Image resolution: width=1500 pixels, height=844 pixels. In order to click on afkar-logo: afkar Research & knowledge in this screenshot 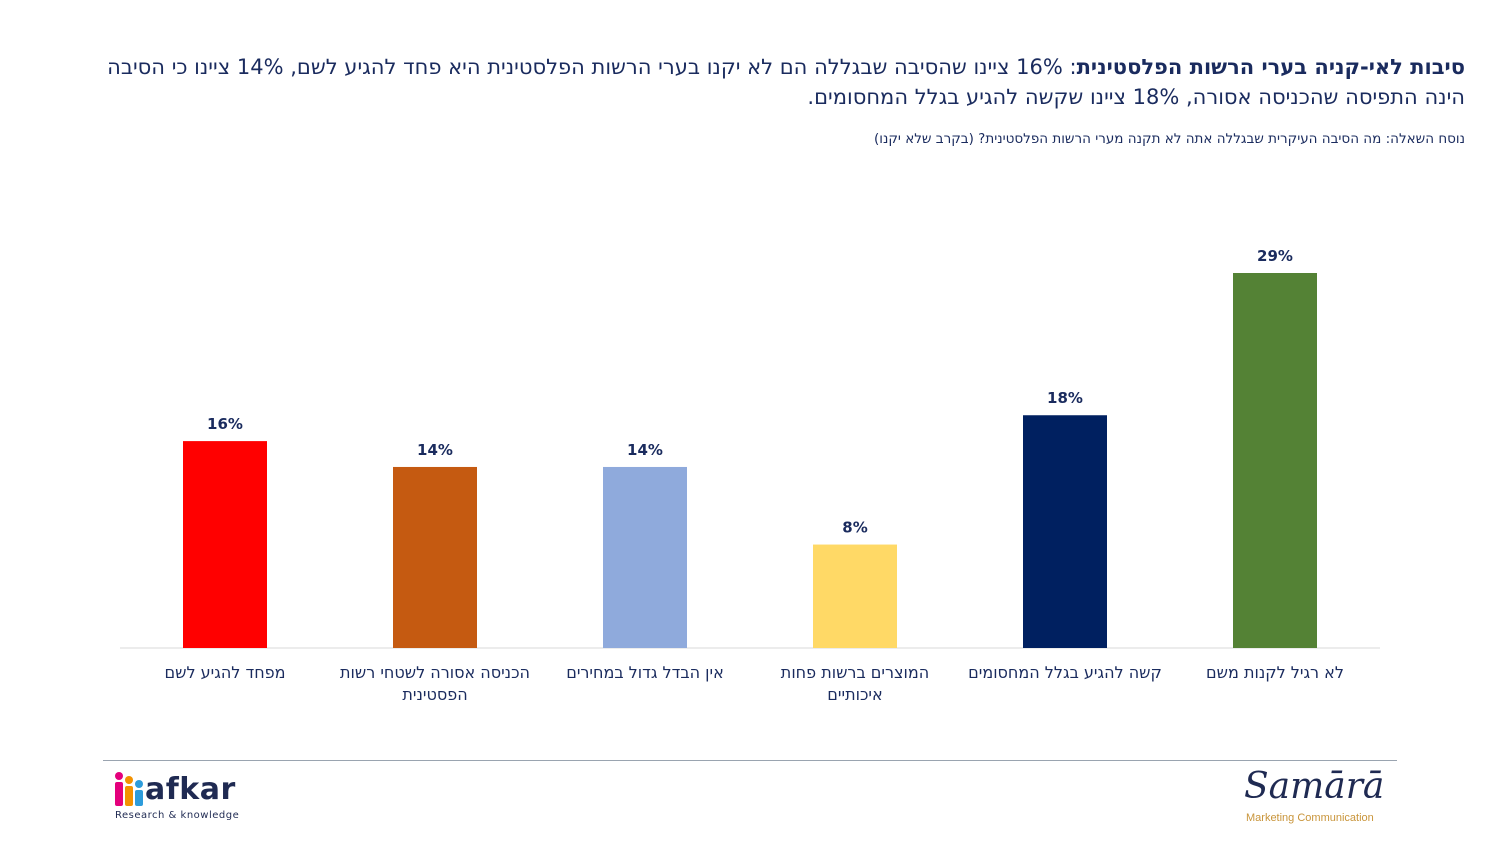, I will do `click(183, 798)`.